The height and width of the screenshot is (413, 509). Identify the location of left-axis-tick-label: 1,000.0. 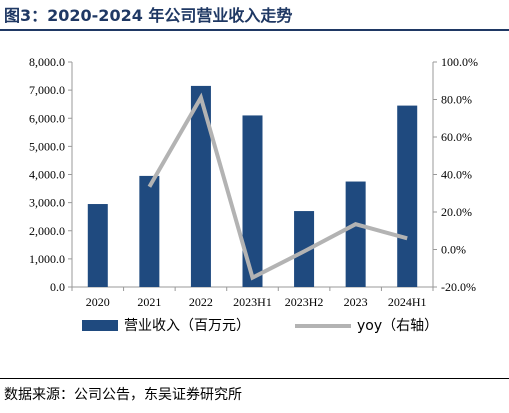
(47, 259).